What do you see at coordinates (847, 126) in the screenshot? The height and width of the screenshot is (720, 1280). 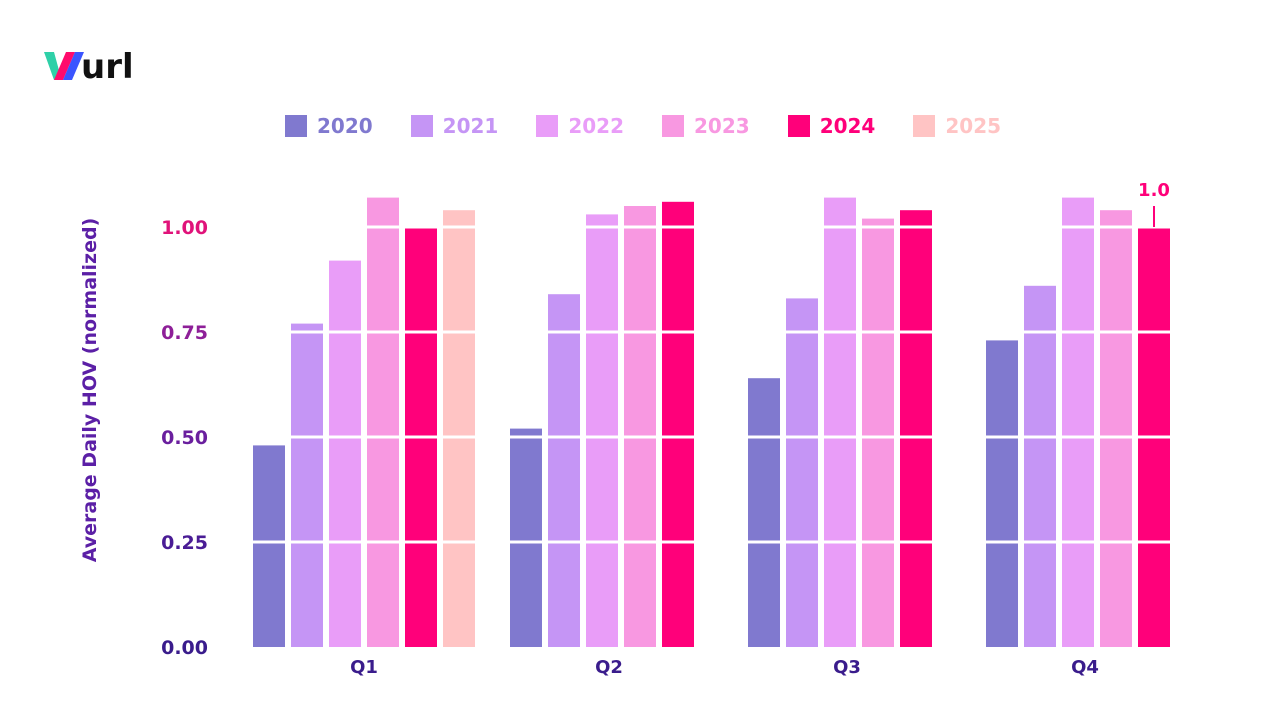 I see `legend-label: 2024` at bounding box center [847, 126].